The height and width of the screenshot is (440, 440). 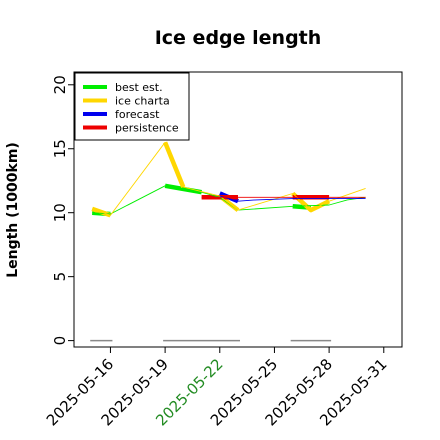 What do you see at coordinates (139, 87) in the screenshot?
I see `legend-label: best est.` at bounding box center [139, 87].